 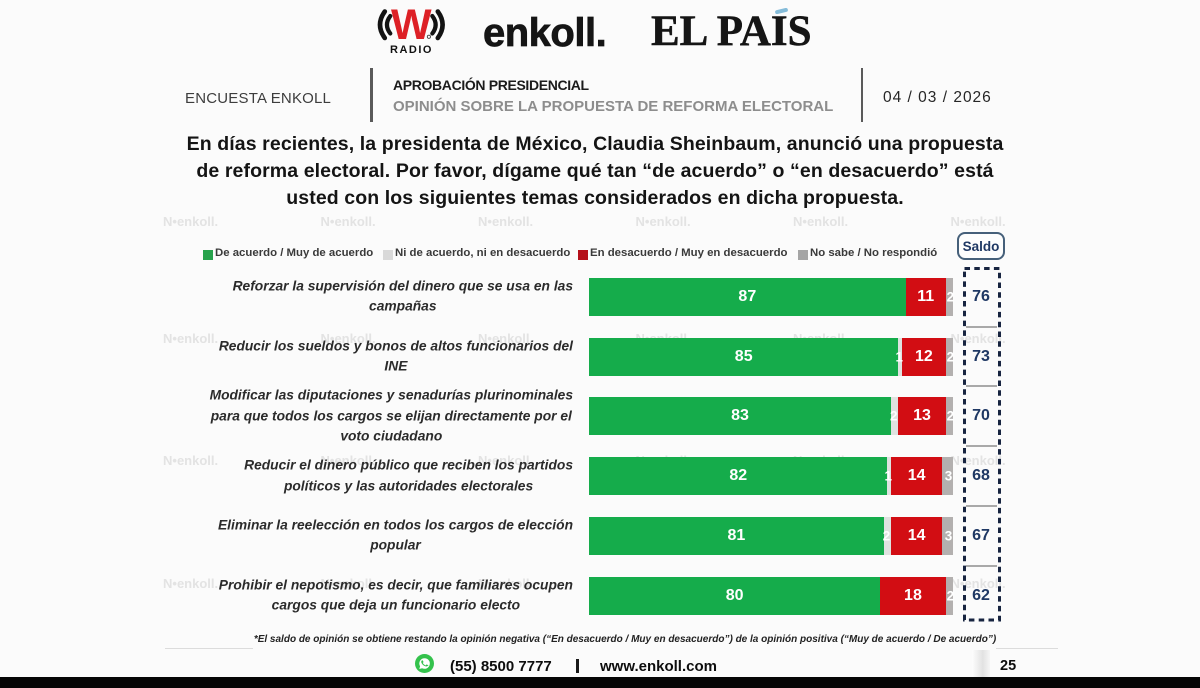 I want to click on svg-text: W, so click(x=411, y=27).